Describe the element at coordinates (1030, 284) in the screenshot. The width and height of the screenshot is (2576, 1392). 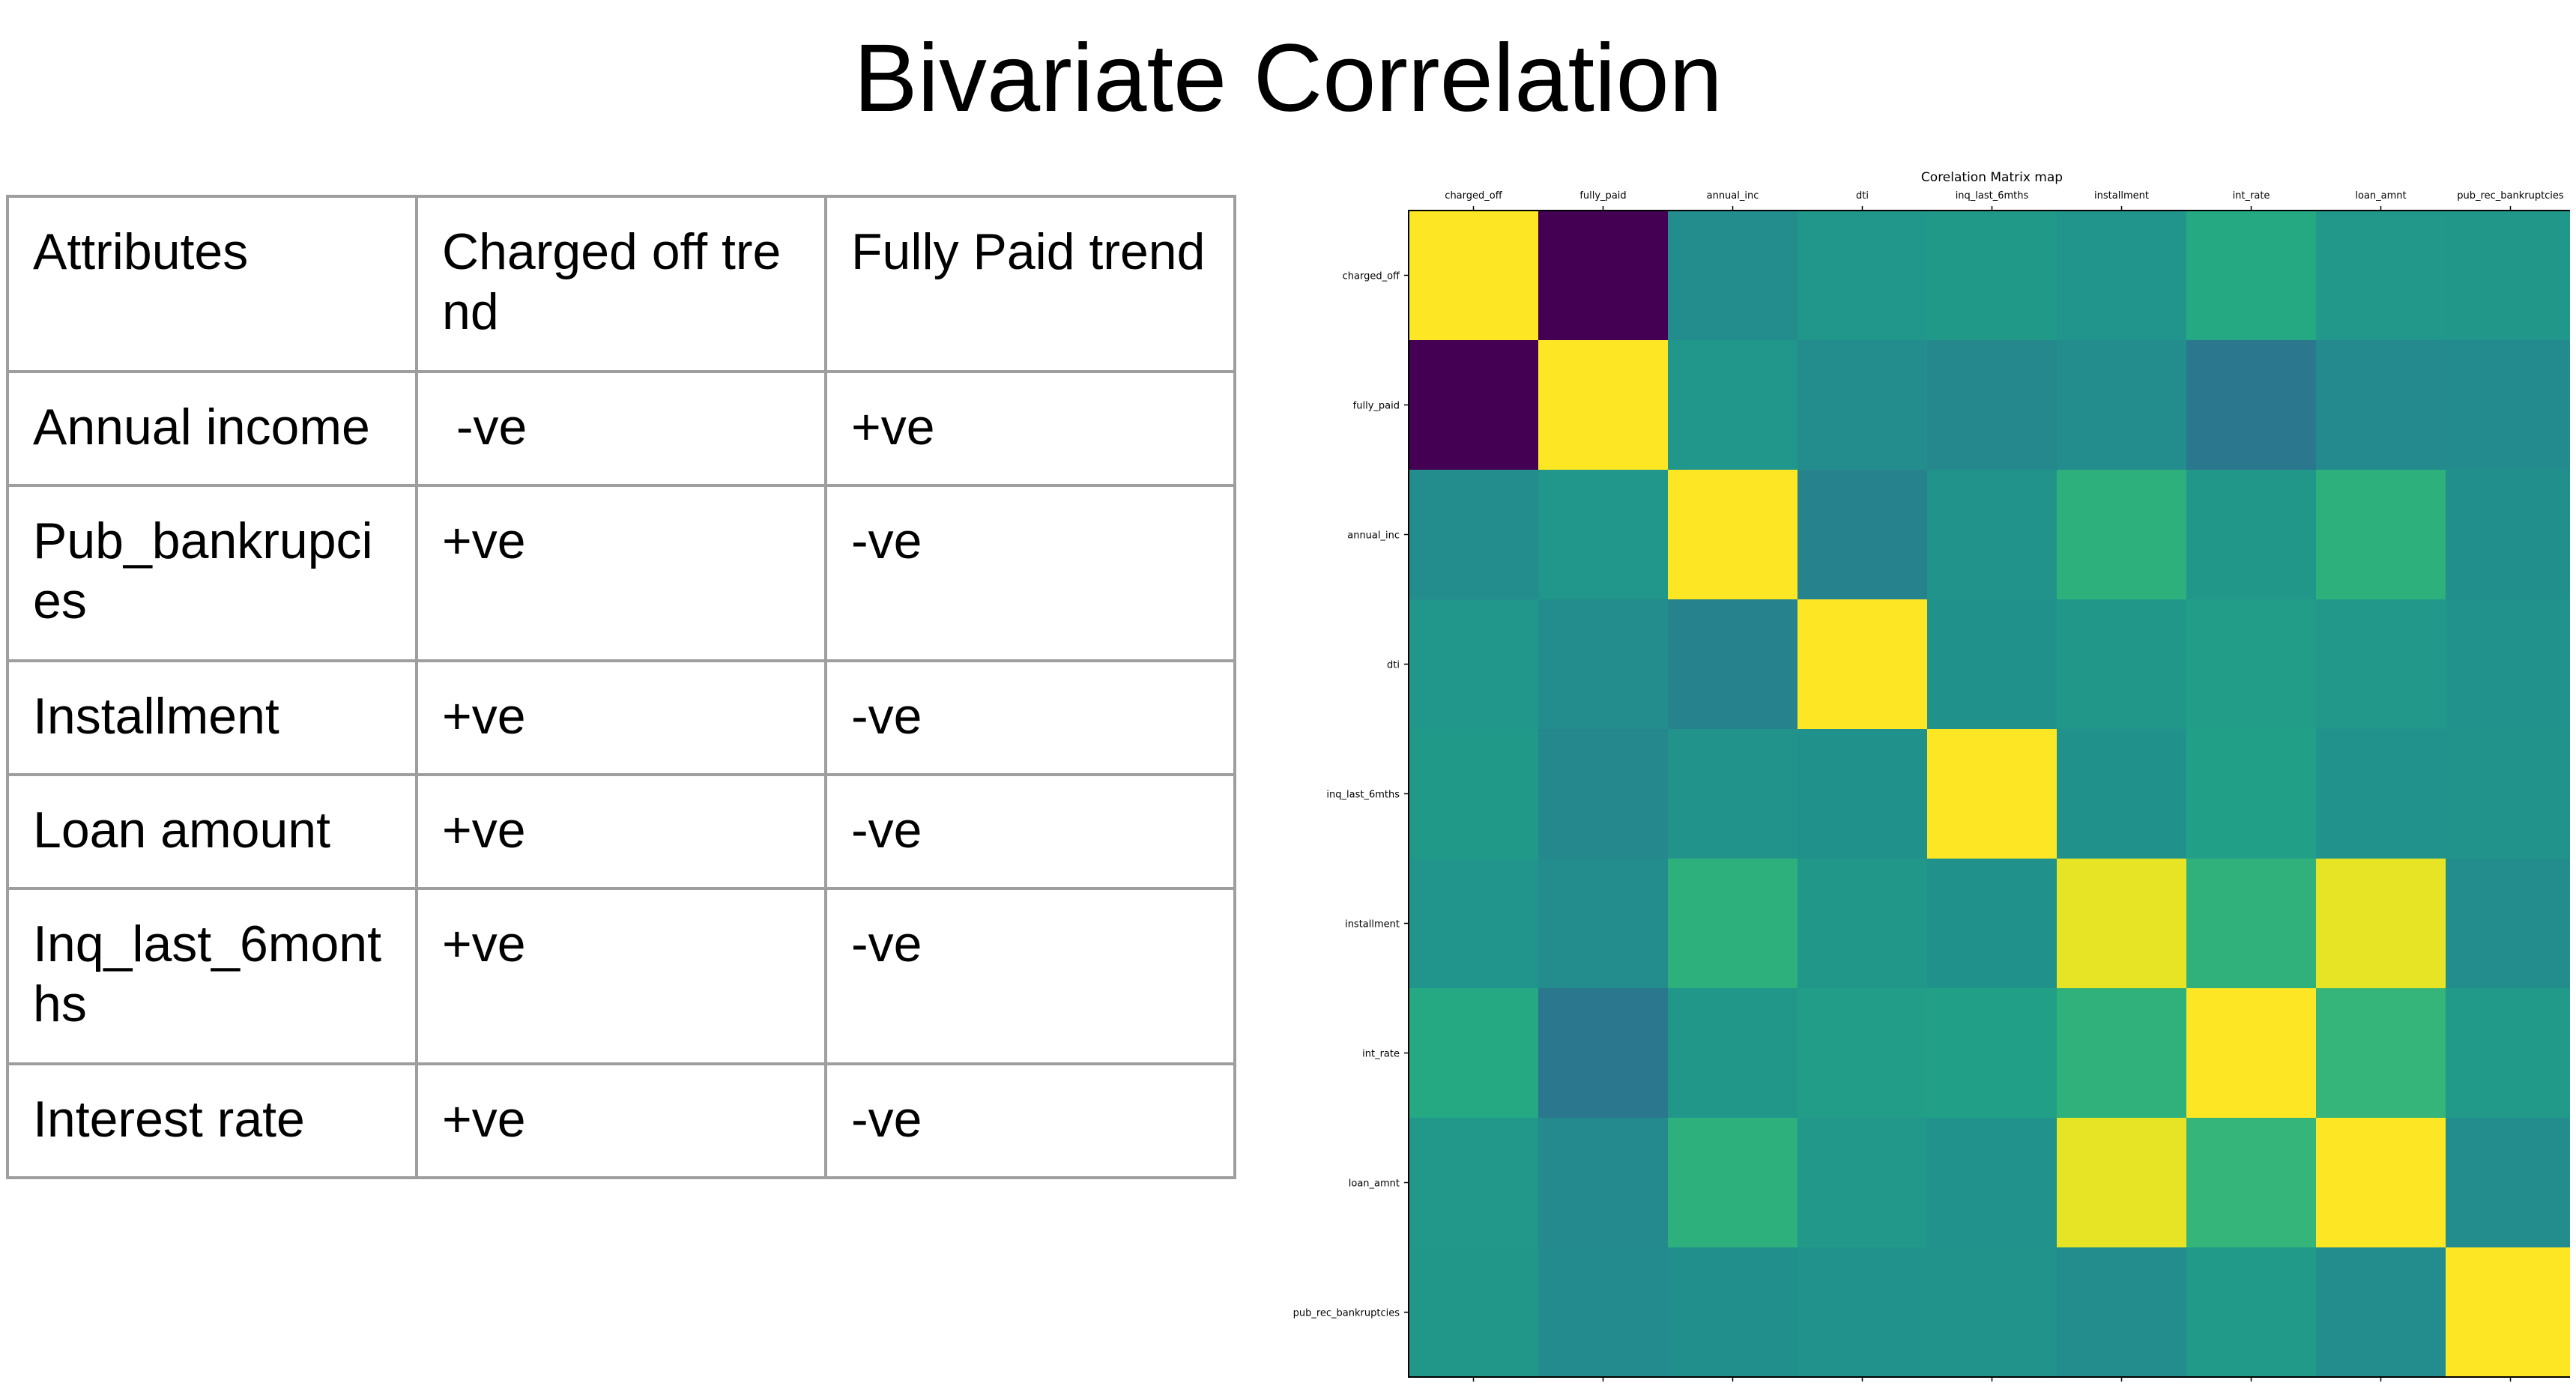
I see `header-fully-paid-trend: Fully Paid trend` at that location.